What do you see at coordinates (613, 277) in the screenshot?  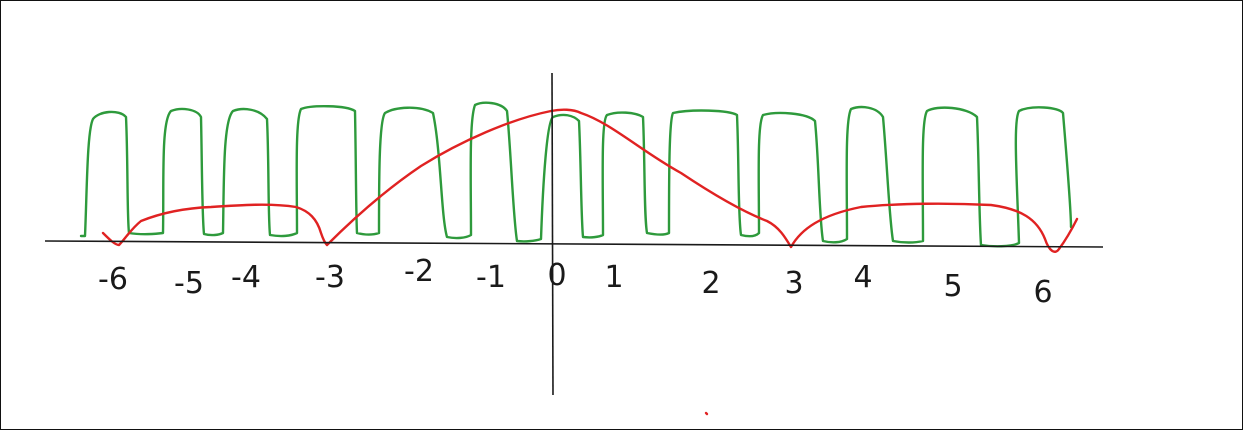 I see `tick-label-1: 1` at bounding box center [613, 277].